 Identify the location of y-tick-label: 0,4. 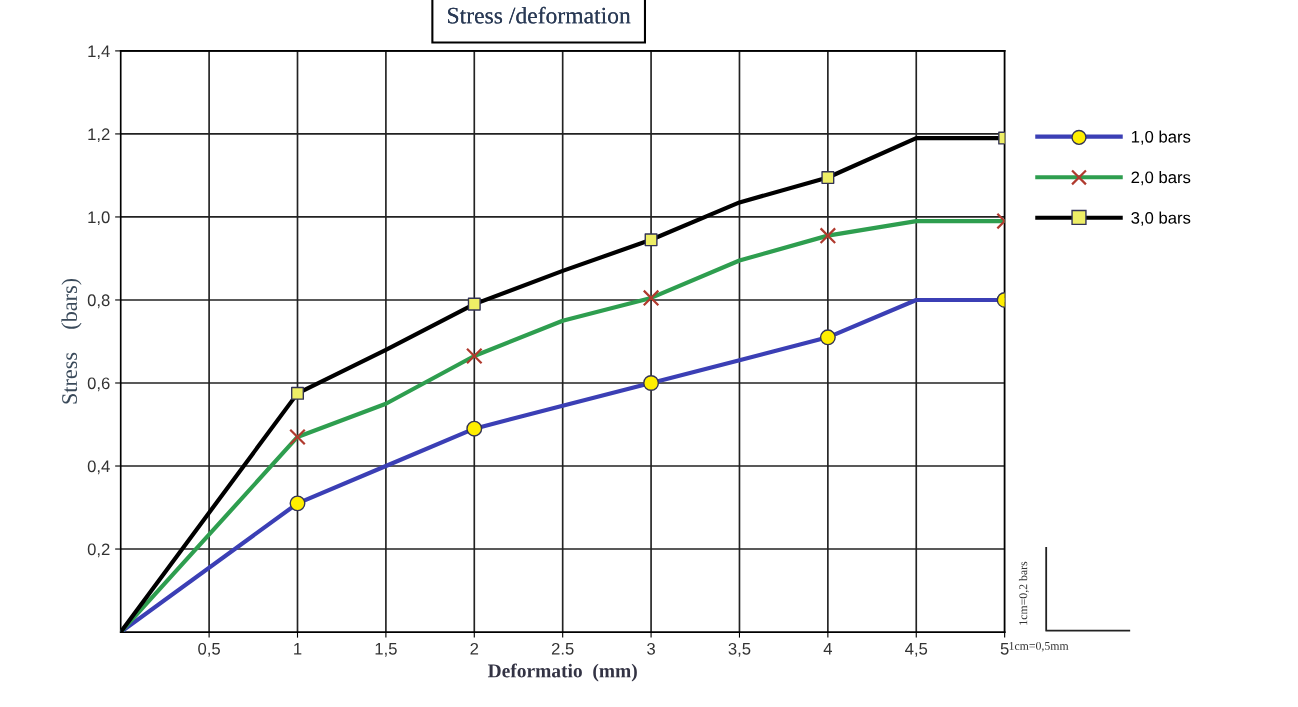
(98, 467).